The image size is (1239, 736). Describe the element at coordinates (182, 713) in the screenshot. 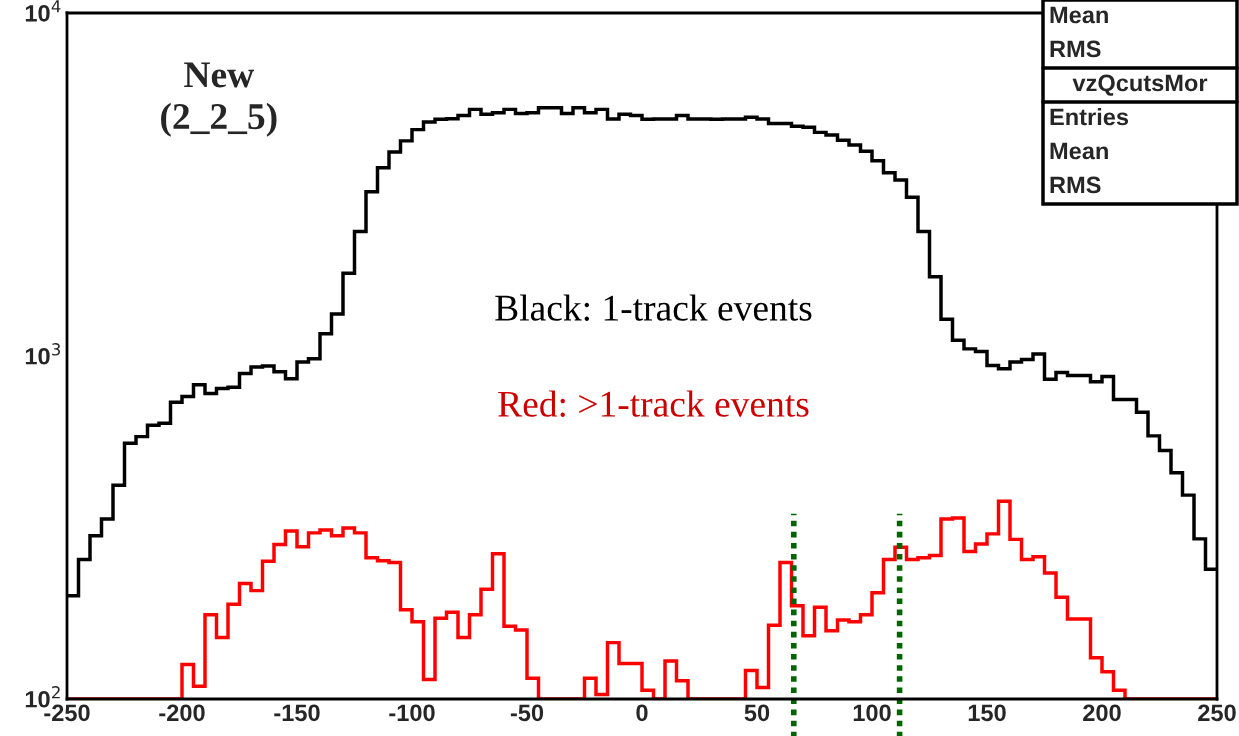

I see `x-tick-label: -200` at that location.